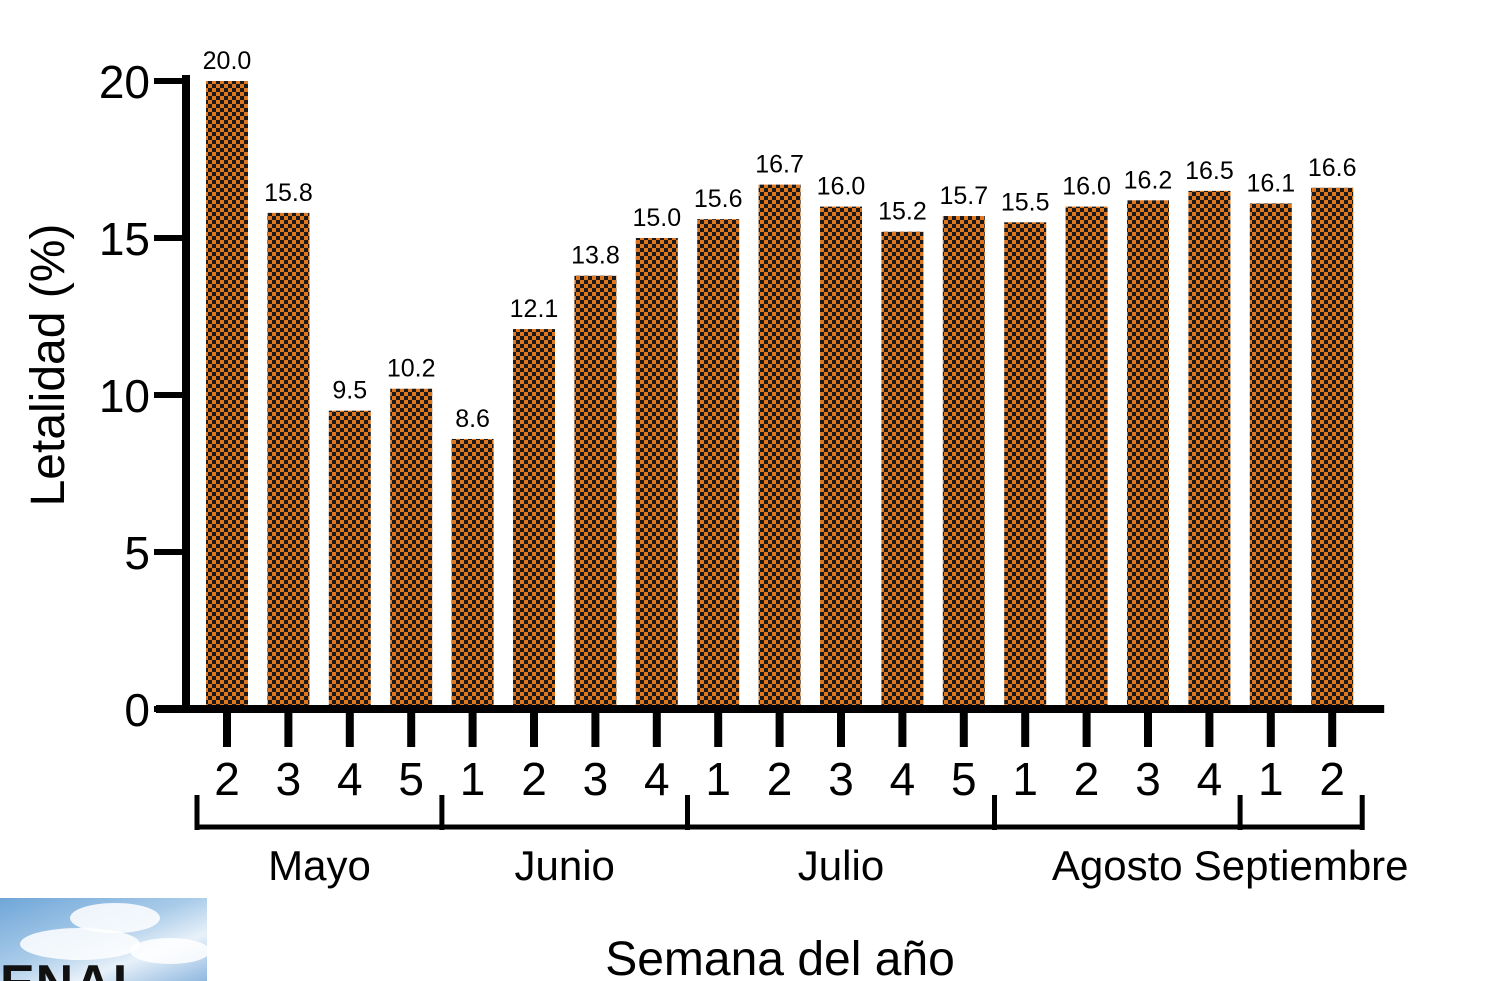  What do you see at coordinates (1209, 171) in the screenshot?
I see `data-label: 16.5` at bounding box center [1209, 171].